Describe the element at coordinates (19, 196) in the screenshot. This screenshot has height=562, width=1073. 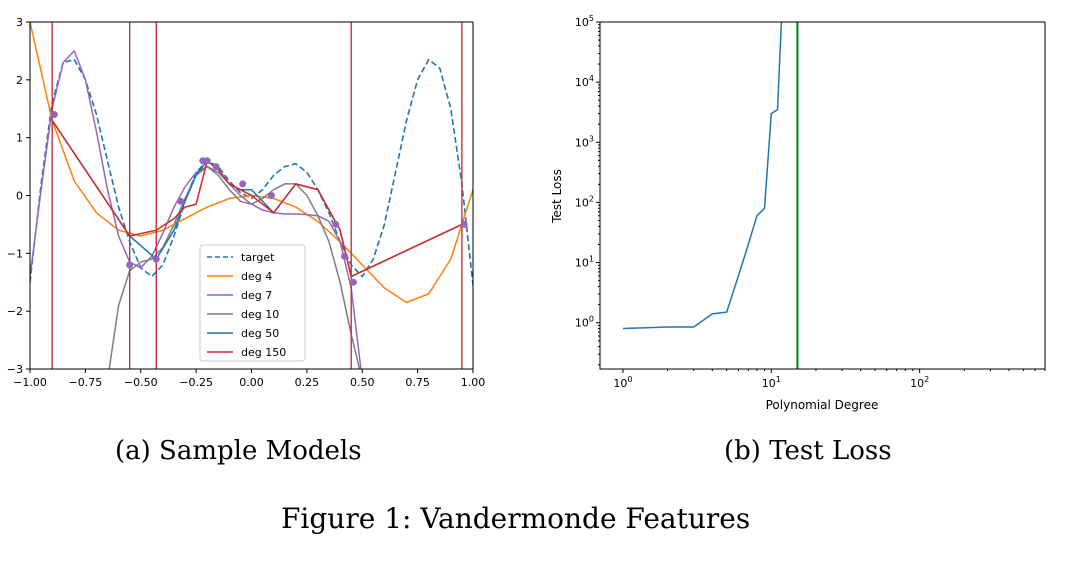
I see `y-tick-label: 0` at that location.